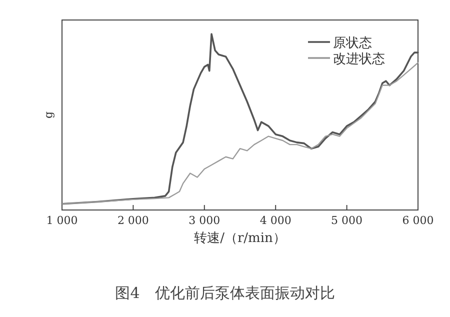  I want to click on x-tick-label: 3 000, so click(204, 220).